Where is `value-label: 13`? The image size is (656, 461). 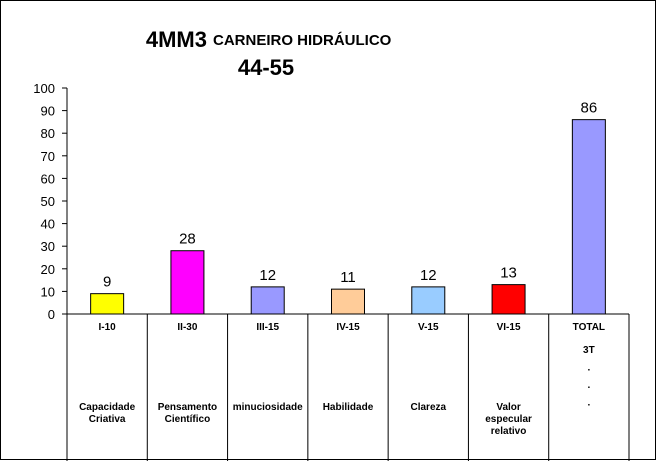 value-label: 13 is located at coordinates (508, 273).